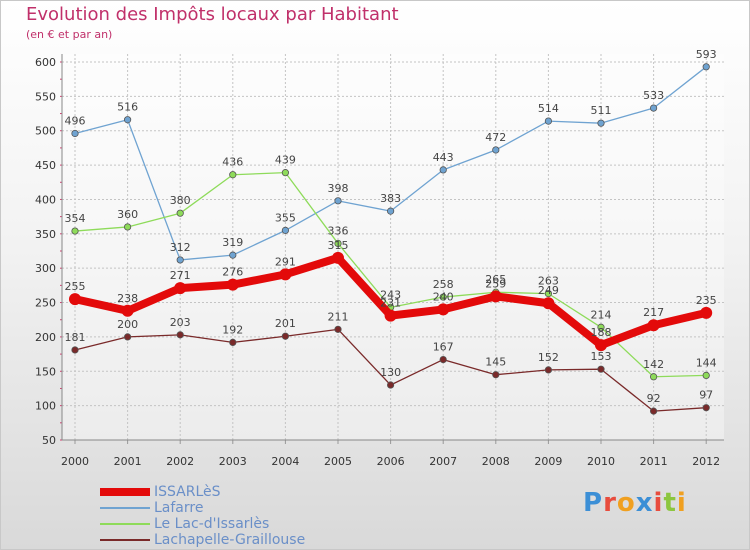 This screenshot has height=550, width=750. I want to click on data-label: 443, so click(443, 157).